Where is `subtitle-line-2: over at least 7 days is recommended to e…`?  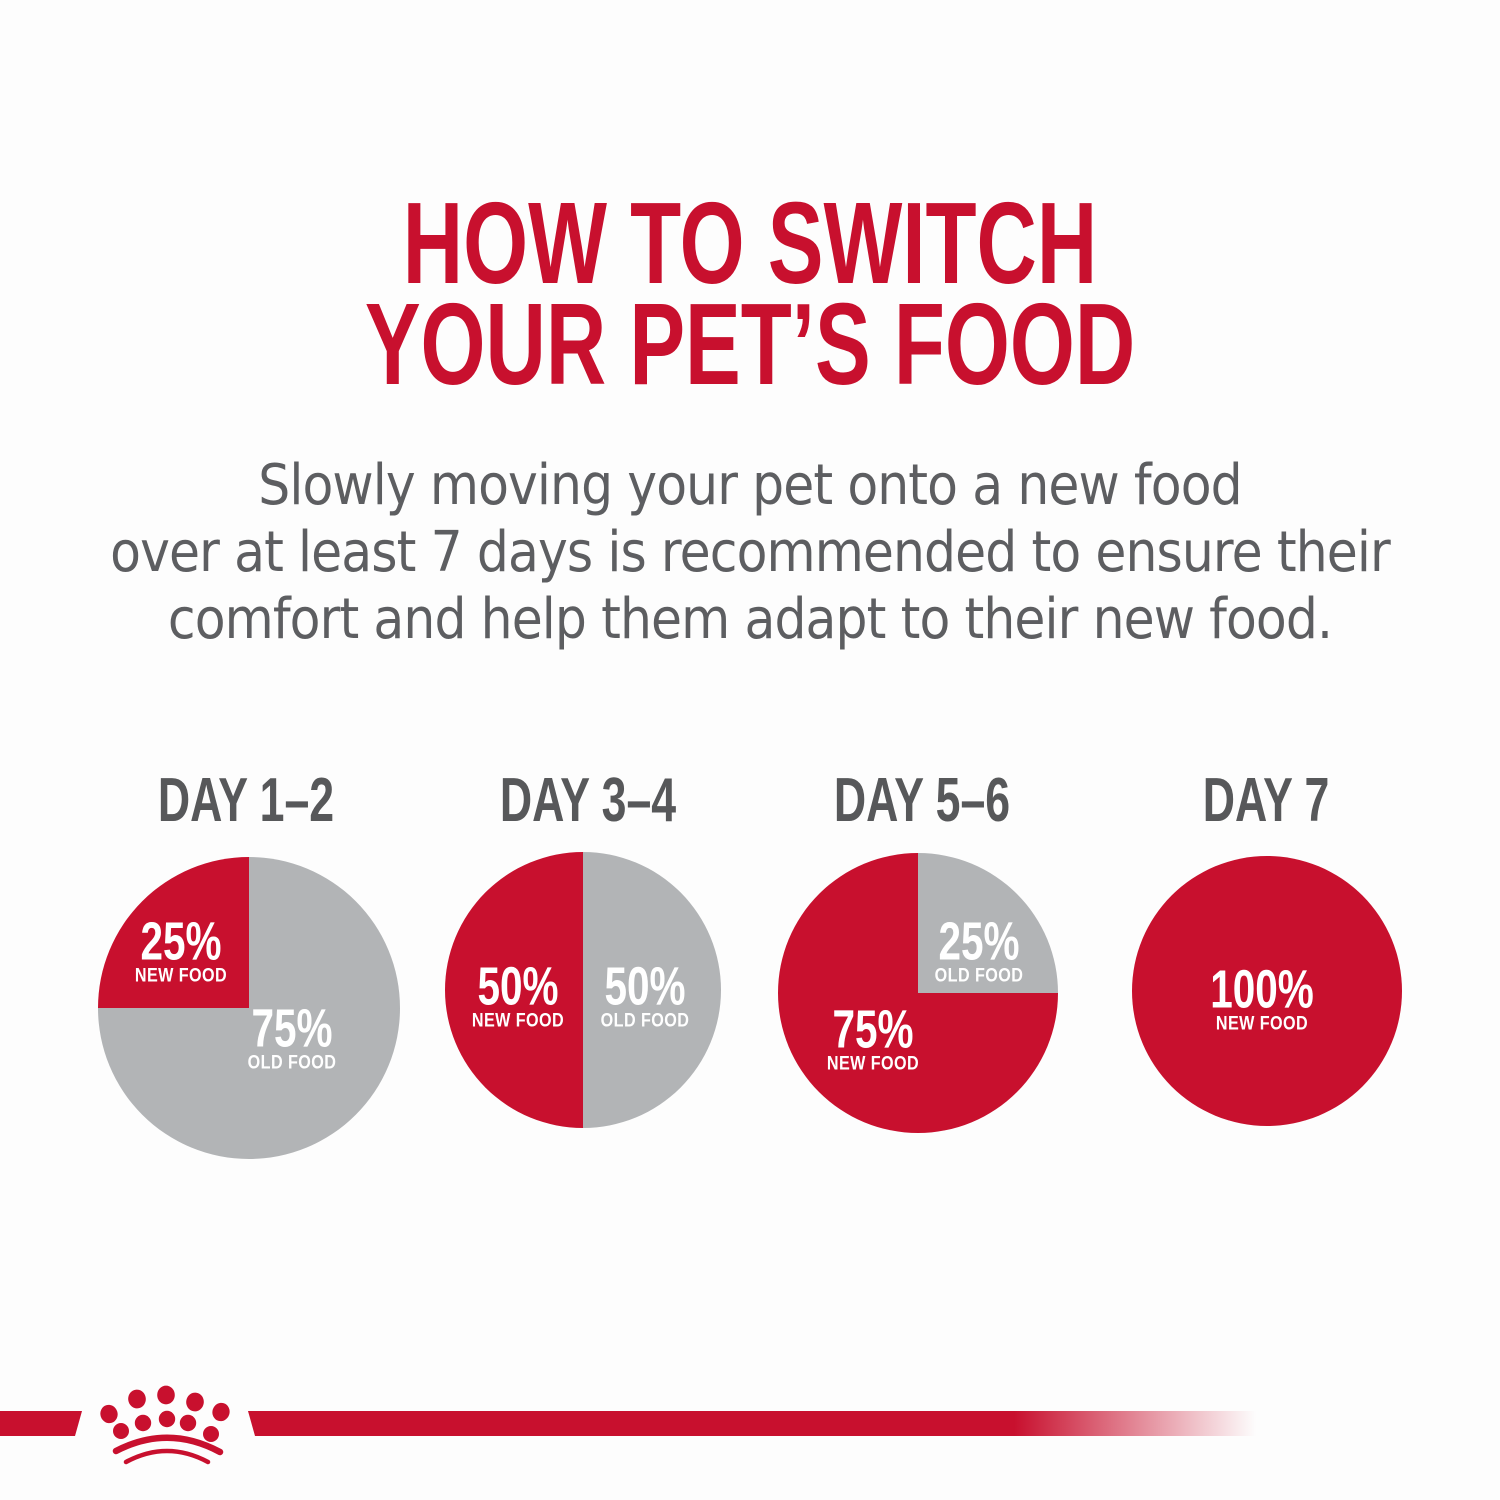 subtitle-line-2: over at least 7 days is recommended to e… is located at coordinates (750, 552).